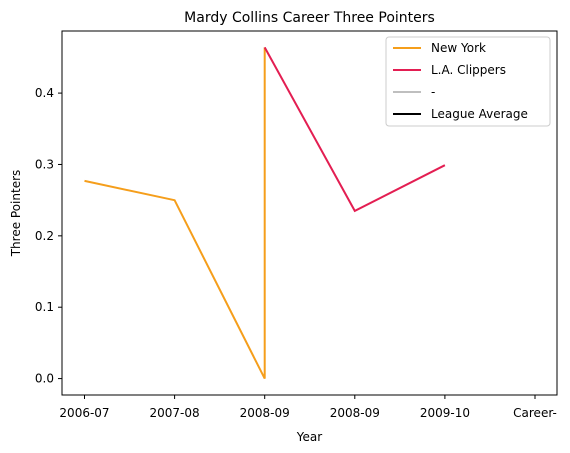  What do you see at coordinates (468, 70) in the screenshot?
I see `legend-label: L.A. Clippers` at bounding box center [468, 70].